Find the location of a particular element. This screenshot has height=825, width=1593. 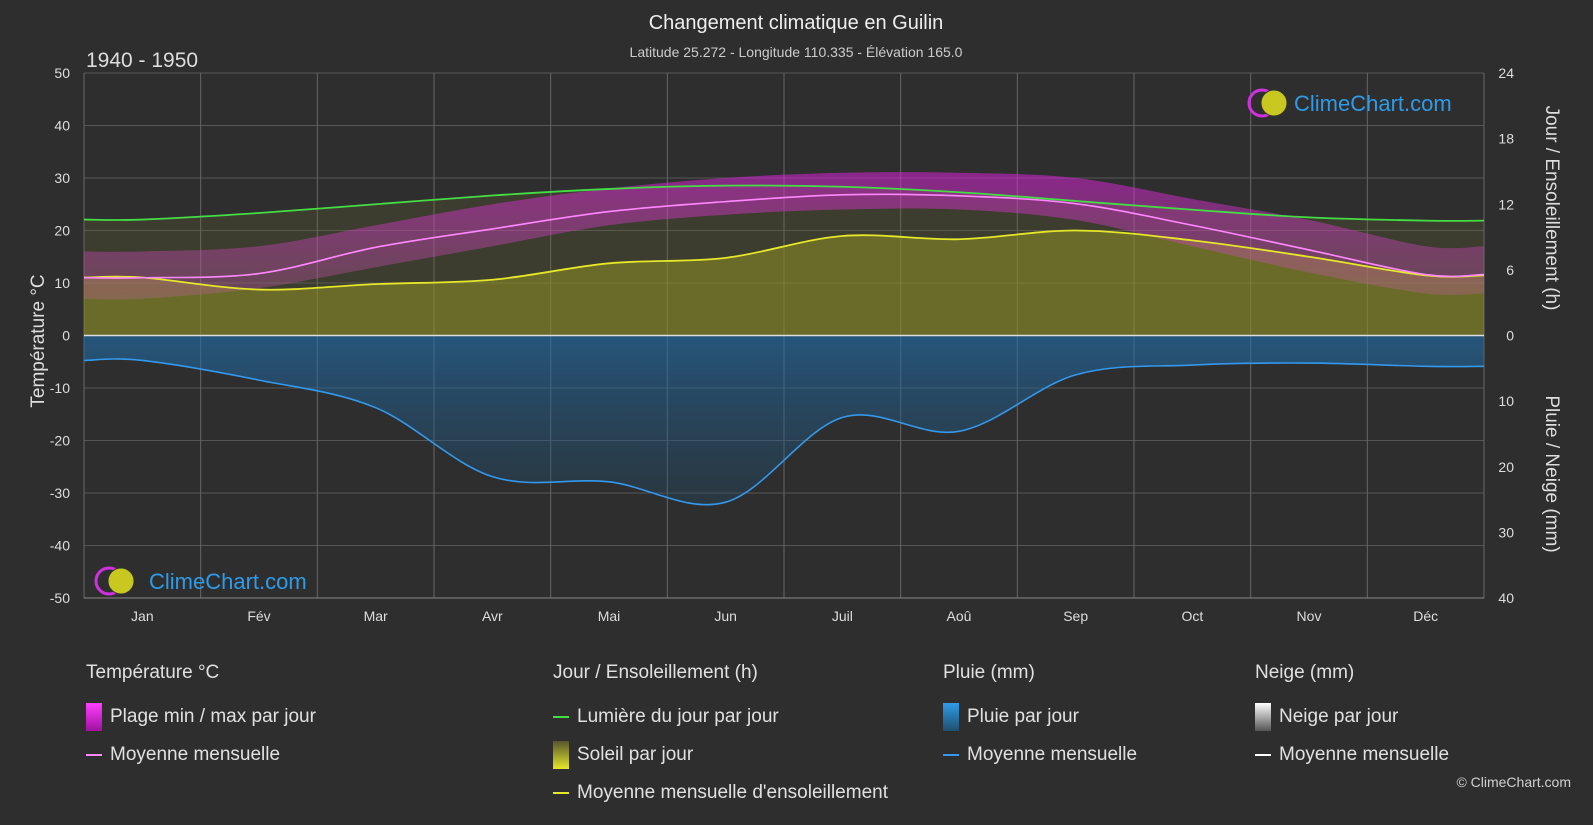

sunshine-swatch is located at coordinates (561, 755).